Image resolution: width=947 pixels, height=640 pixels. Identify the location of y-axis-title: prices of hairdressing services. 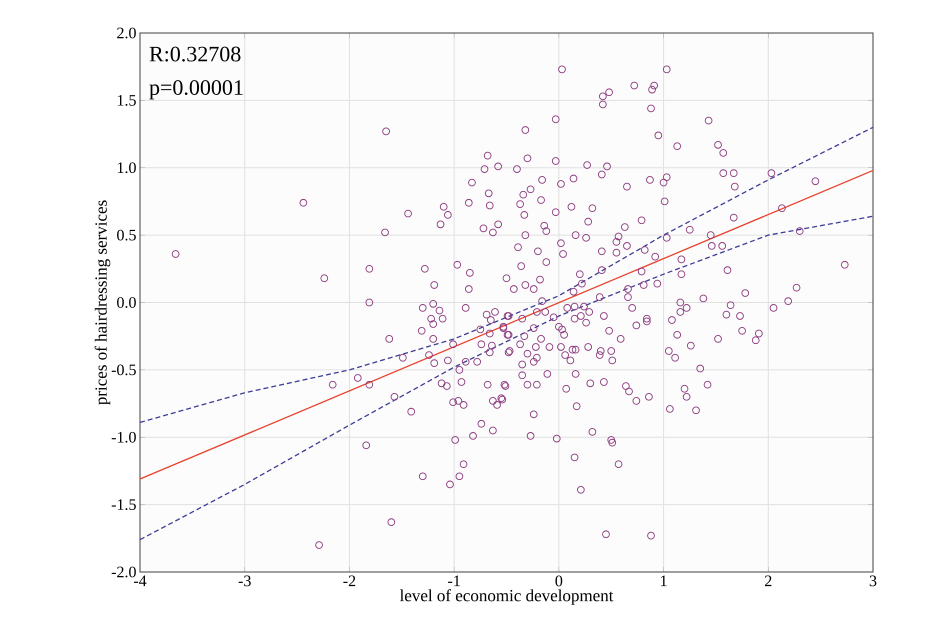
(102, 302).